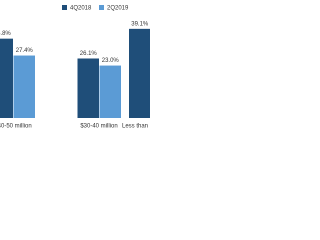 The height and width of the screenshot is (240, 320). I want to click on x-tick-label: $30-40 million, so click(98, 127).